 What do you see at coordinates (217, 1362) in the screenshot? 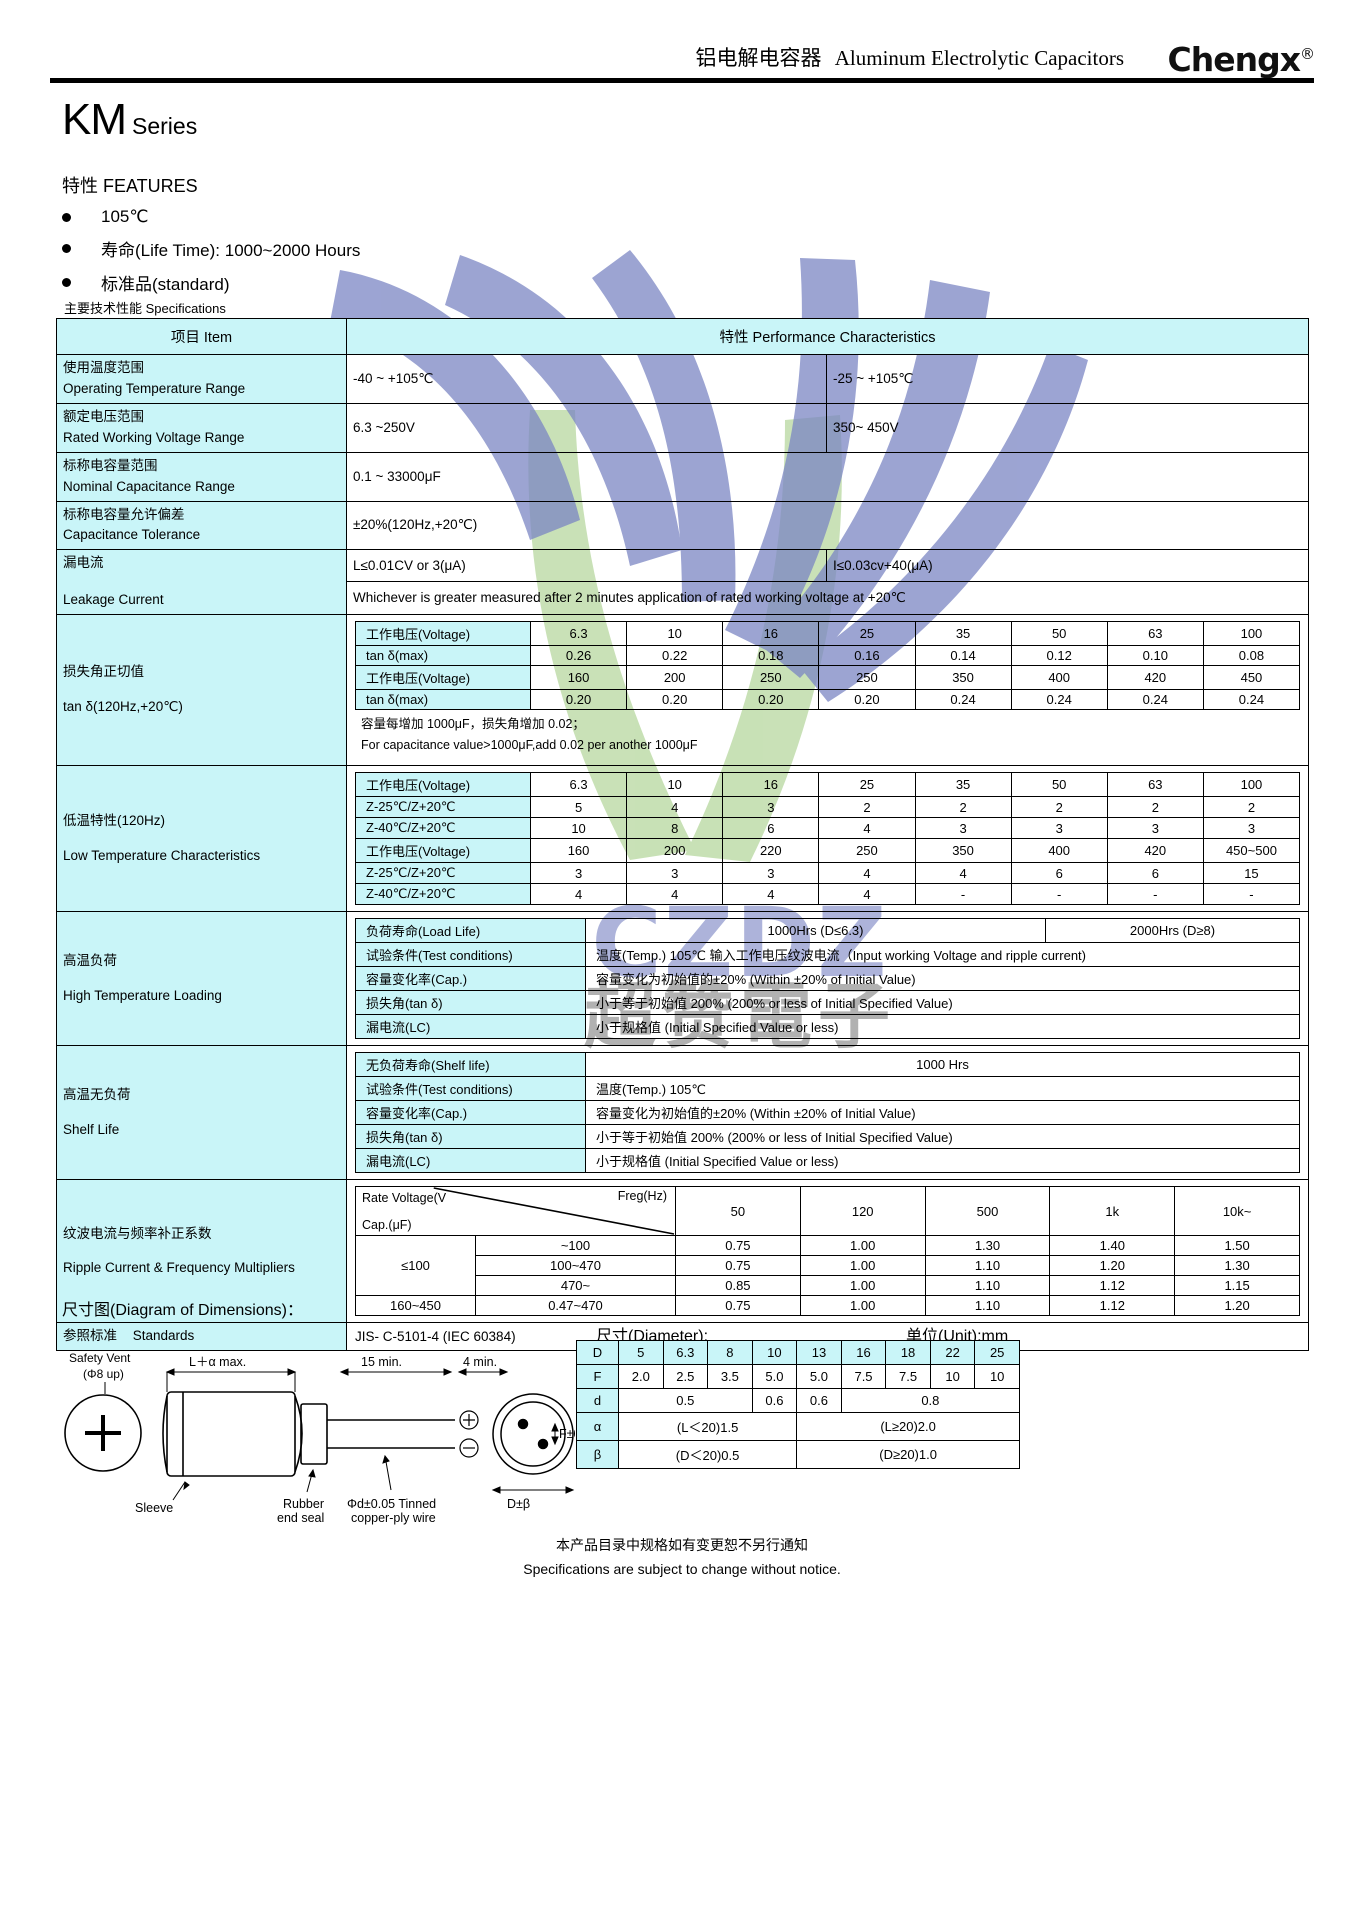
I see `label-l-alpha: L＋α max.` at bounding box center [217, 1362].